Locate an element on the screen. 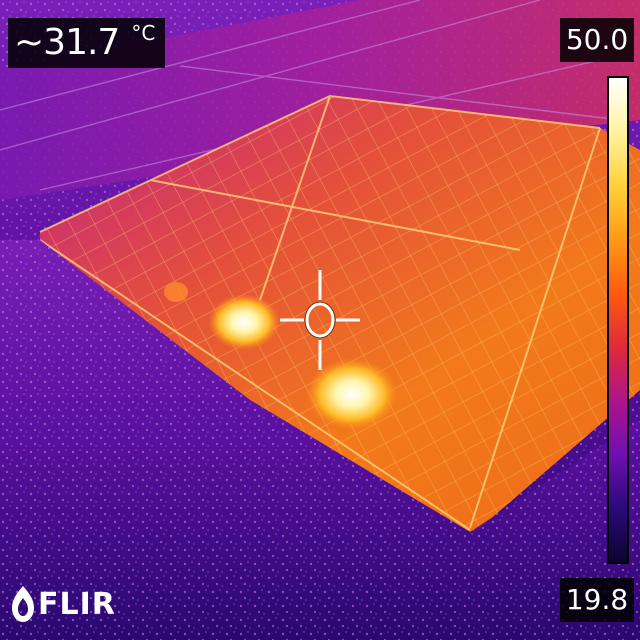  brand-name: FLIR is located at coordinates (77, 604).